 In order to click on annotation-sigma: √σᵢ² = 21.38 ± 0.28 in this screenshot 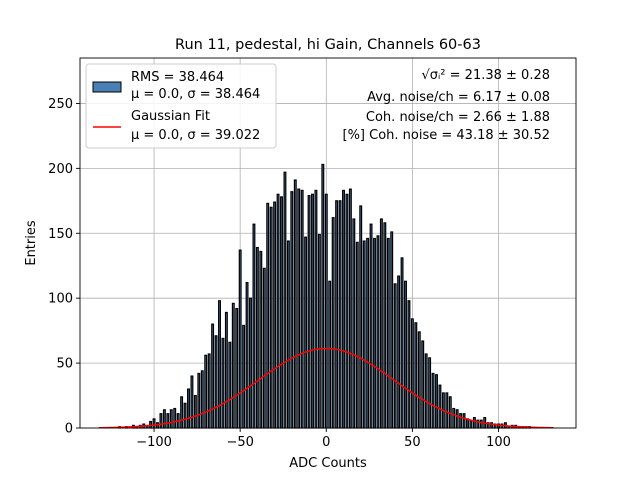, I will do `click(485, 75)`.